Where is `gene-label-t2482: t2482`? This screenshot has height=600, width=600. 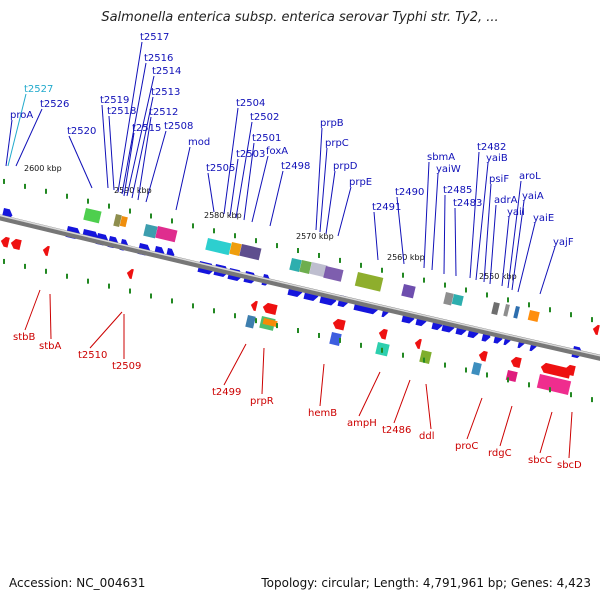 gene-label-t2482: t2482 is located at coordinates (491, 147).